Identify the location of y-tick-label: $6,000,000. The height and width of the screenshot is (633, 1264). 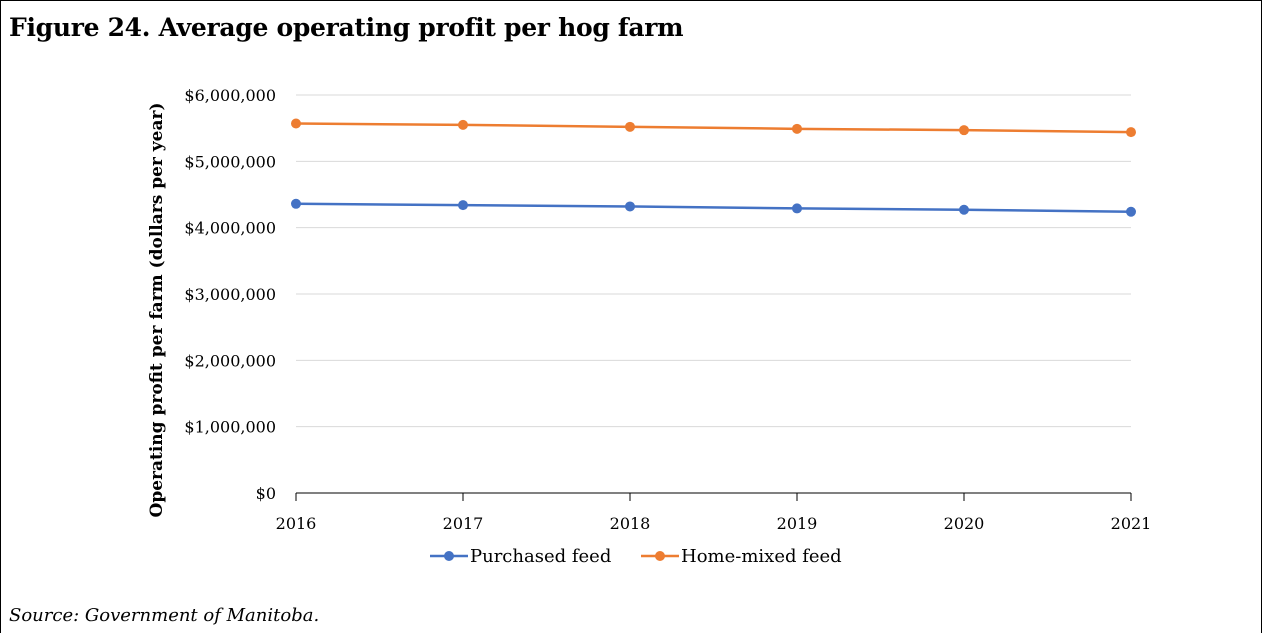
(230, 95).